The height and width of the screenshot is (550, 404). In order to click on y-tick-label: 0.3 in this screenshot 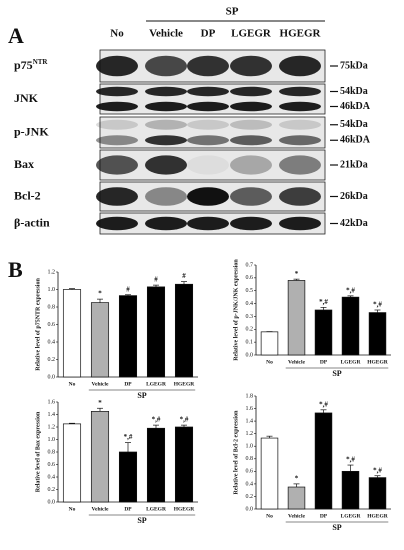, I will do `click(250, 317)`.